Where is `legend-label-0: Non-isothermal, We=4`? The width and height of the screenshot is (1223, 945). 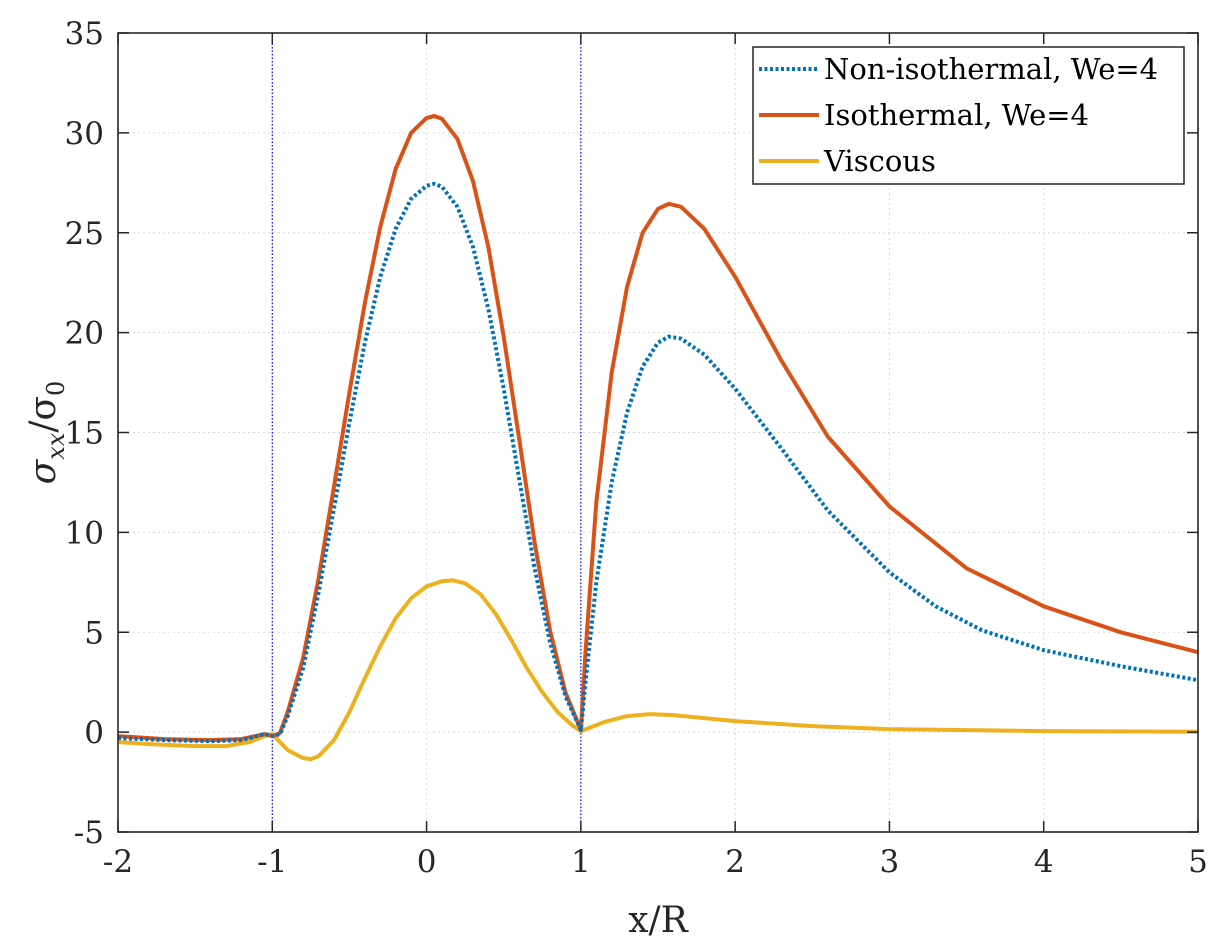 legend-label-0: Non-isothermal, We=4 is located at coordinates (991, 69).